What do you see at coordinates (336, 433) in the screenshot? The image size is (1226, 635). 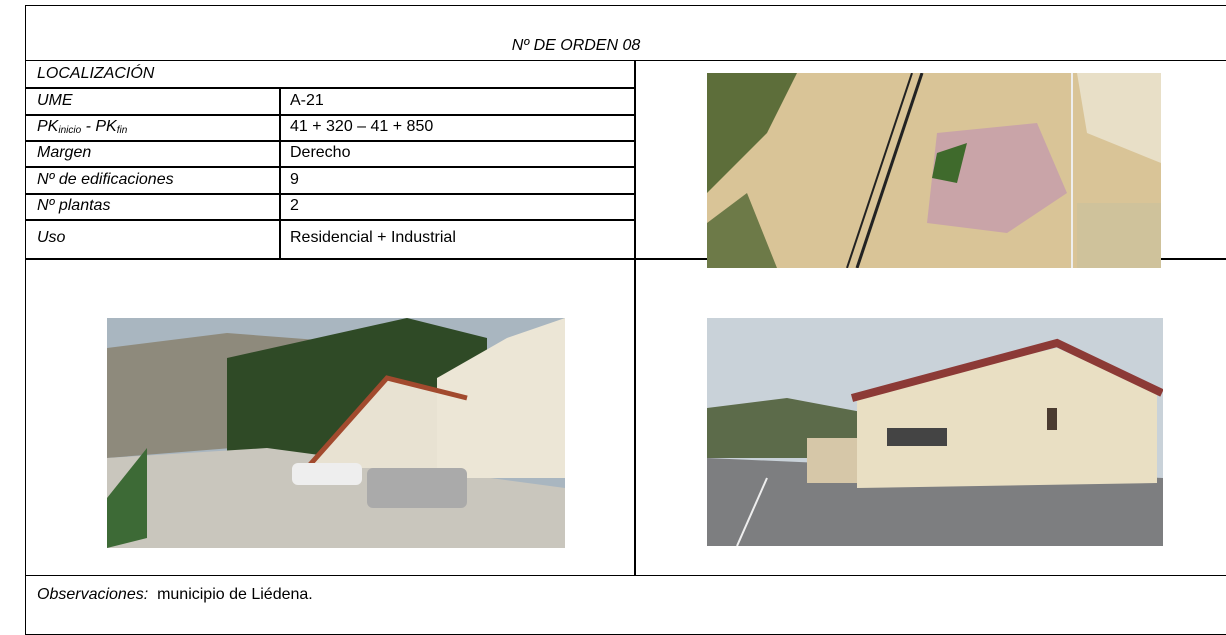 I see `street-photo` at bounding box center [336, 433].